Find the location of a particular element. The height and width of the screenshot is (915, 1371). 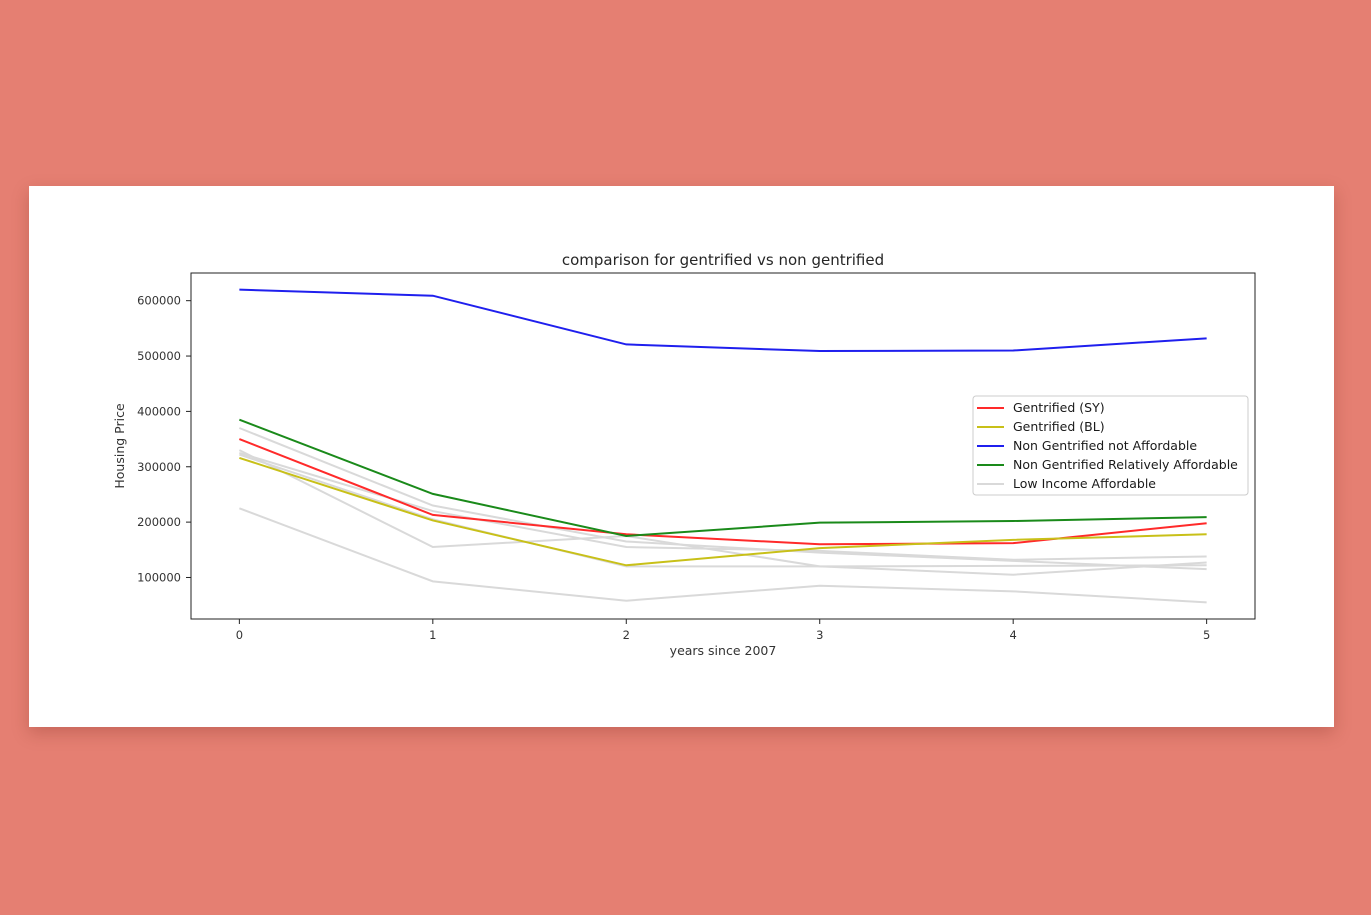

legend-entry: Non Gentrified not Affordable is located at coordinates (1105, 445).